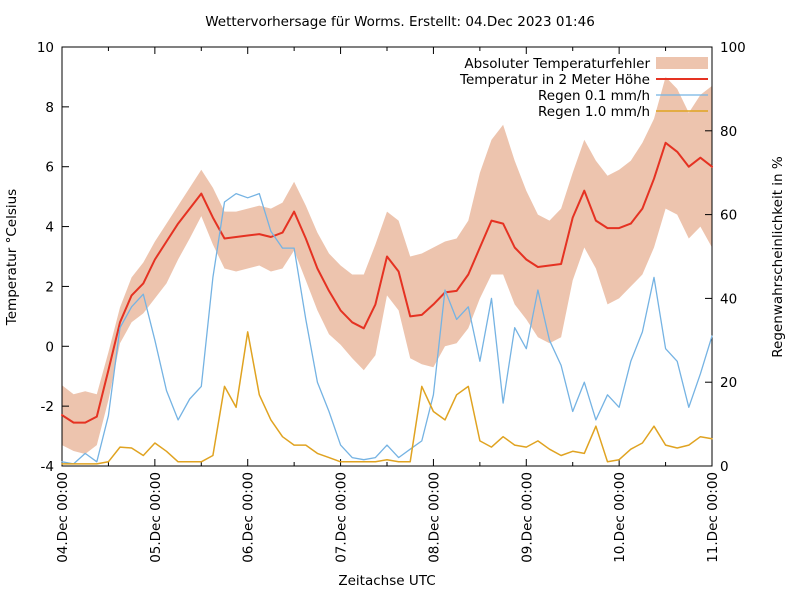  I want to click on y-right-axis-label: Regenwahrscheinlichkeit in %, so click(778, 257).